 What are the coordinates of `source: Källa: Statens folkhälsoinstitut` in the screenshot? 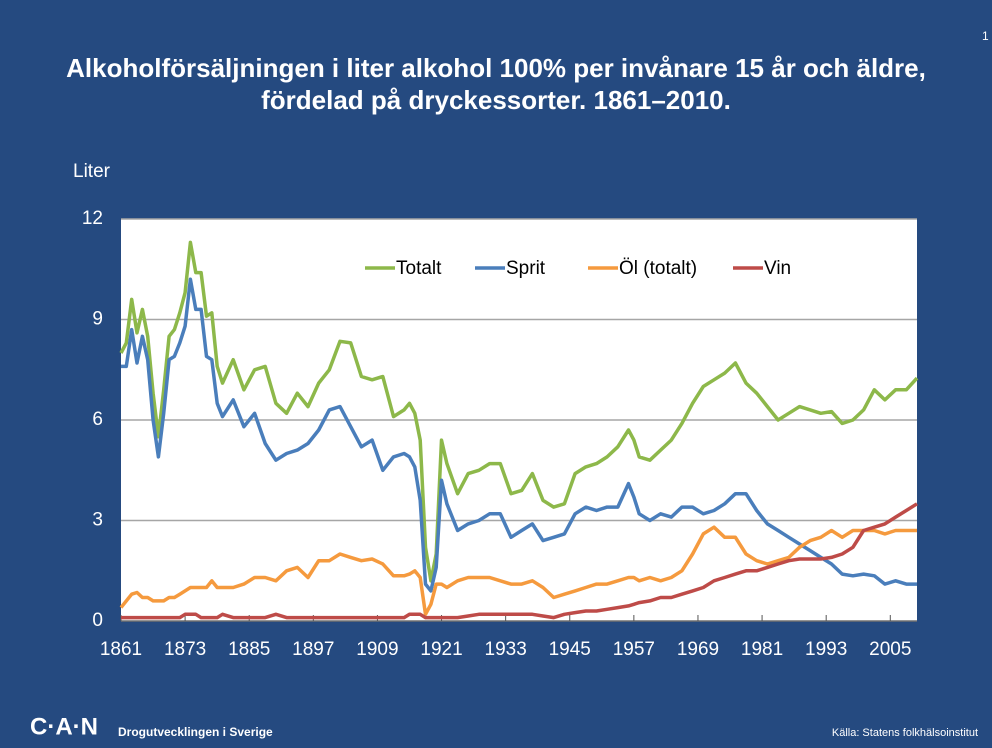 It's located at (905, 733).